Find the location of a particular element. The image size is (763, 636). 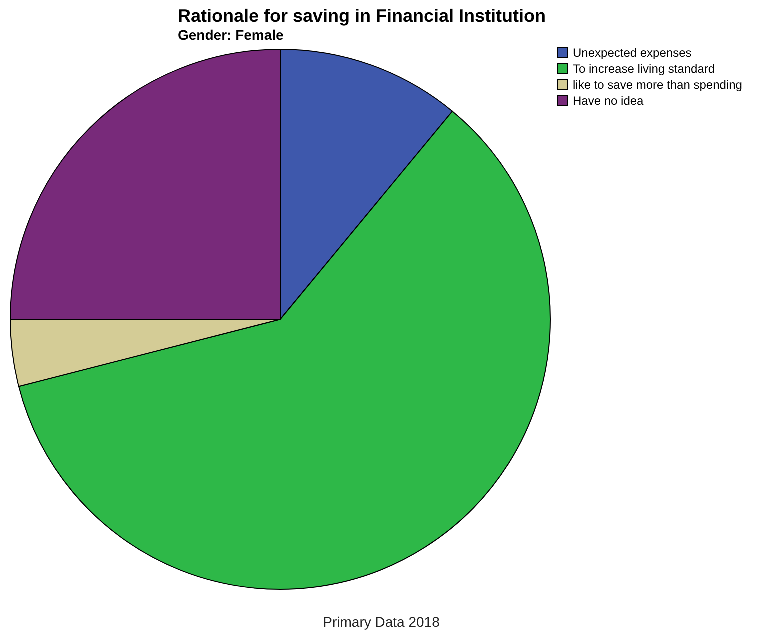

text: Primary Data 2018 is located at coordinates (381, 622).